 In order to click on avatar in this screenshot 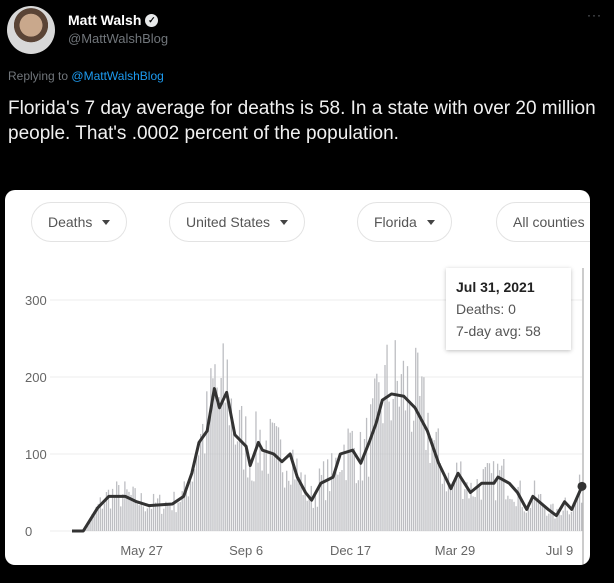, I will do `click(31, 30)`.